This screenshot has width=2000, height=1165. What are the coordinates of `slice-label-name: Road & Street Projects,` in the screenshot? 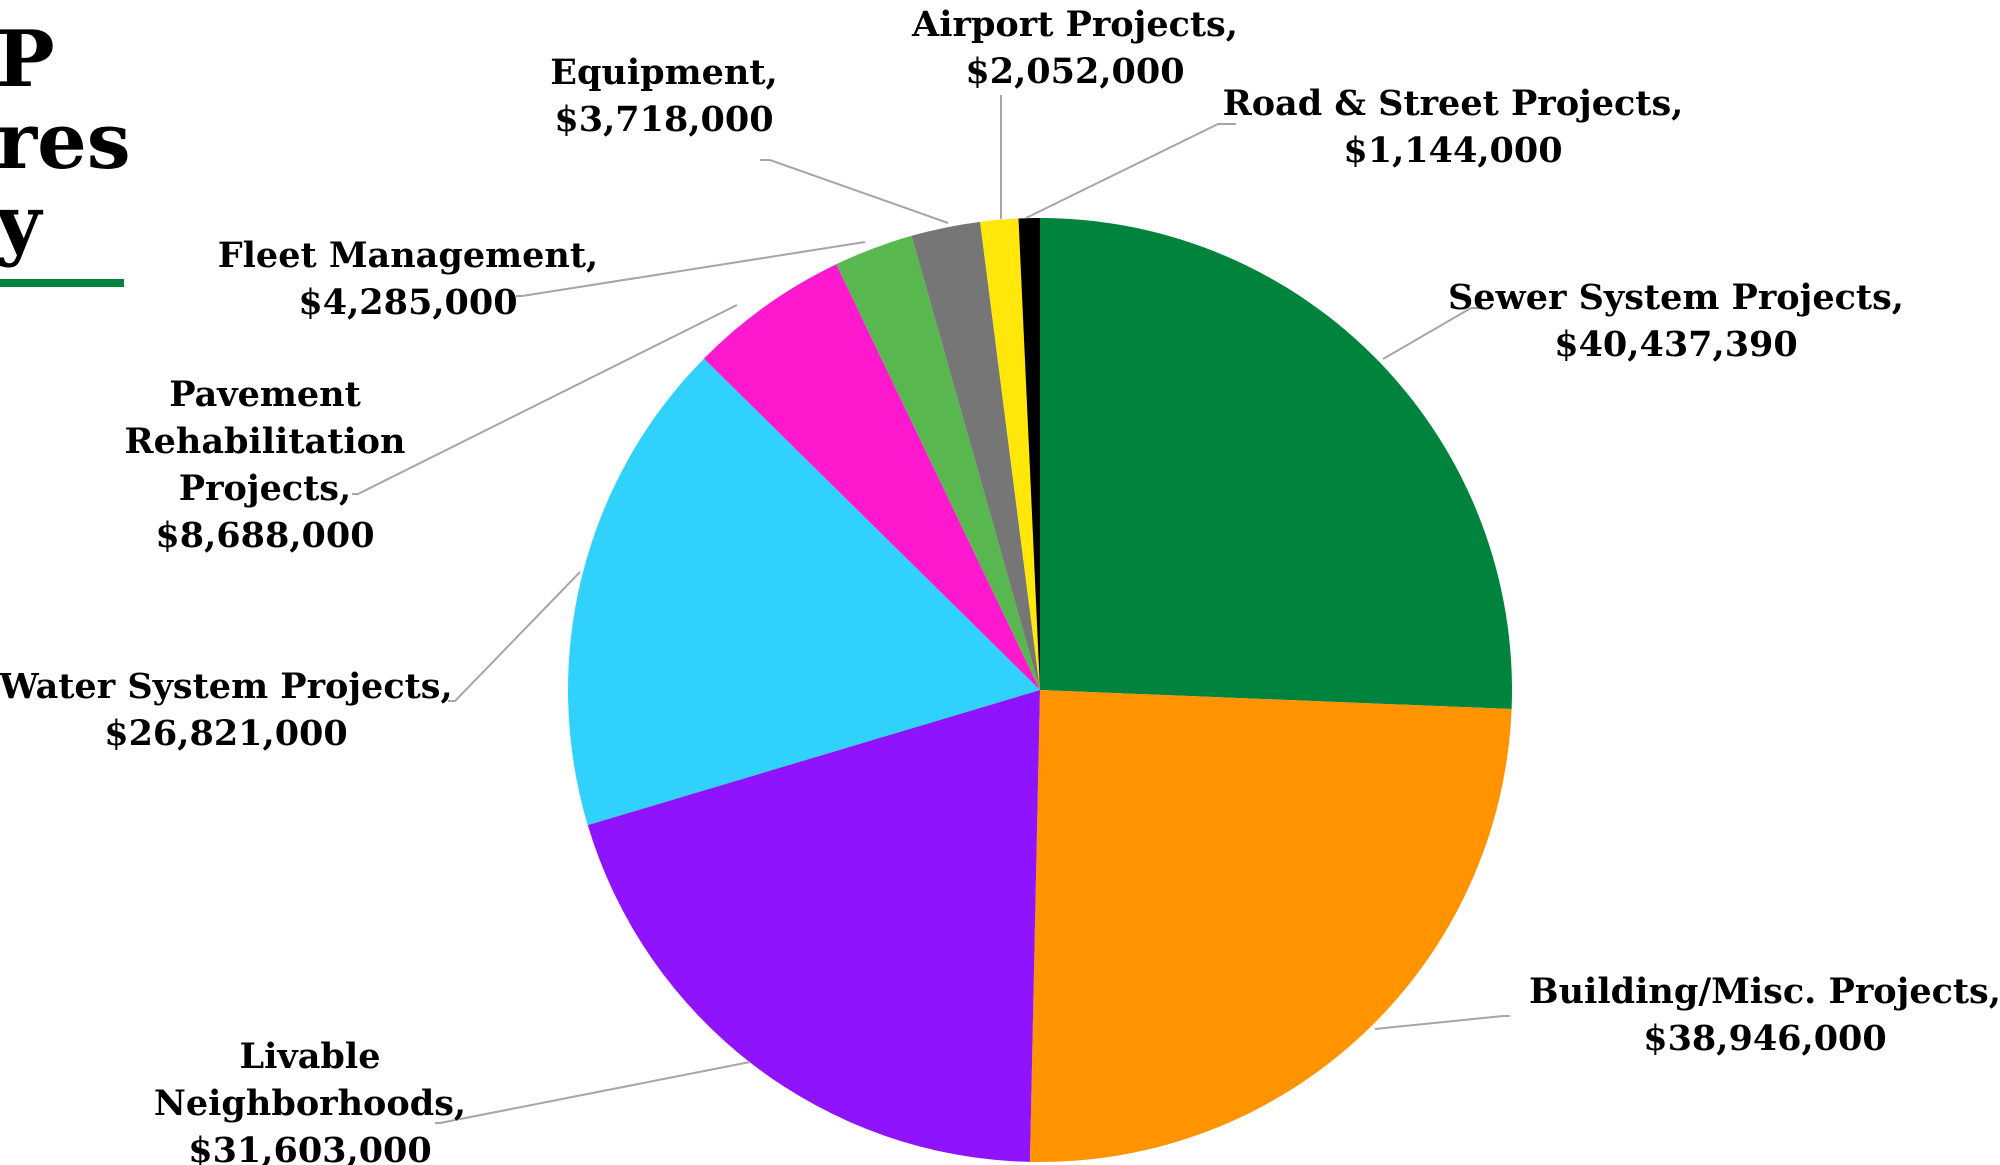 It's located at (1453, 103).